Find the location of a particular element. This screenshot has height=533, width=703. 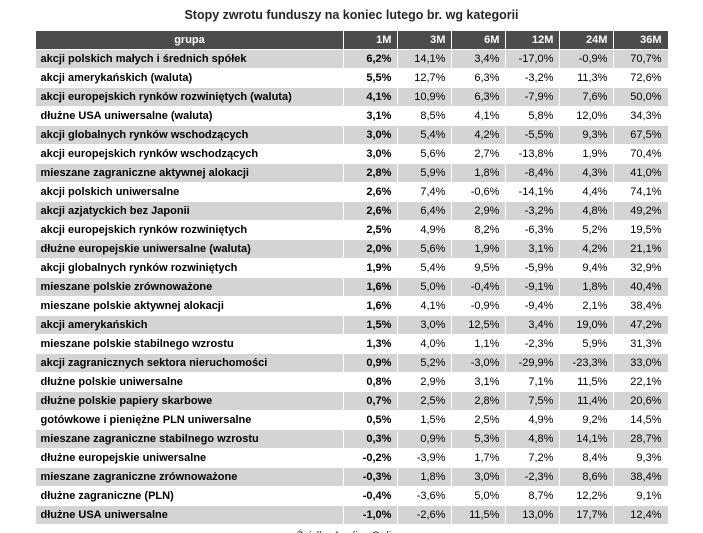

return-value: 5,9% is located at coordinates (587, 344).